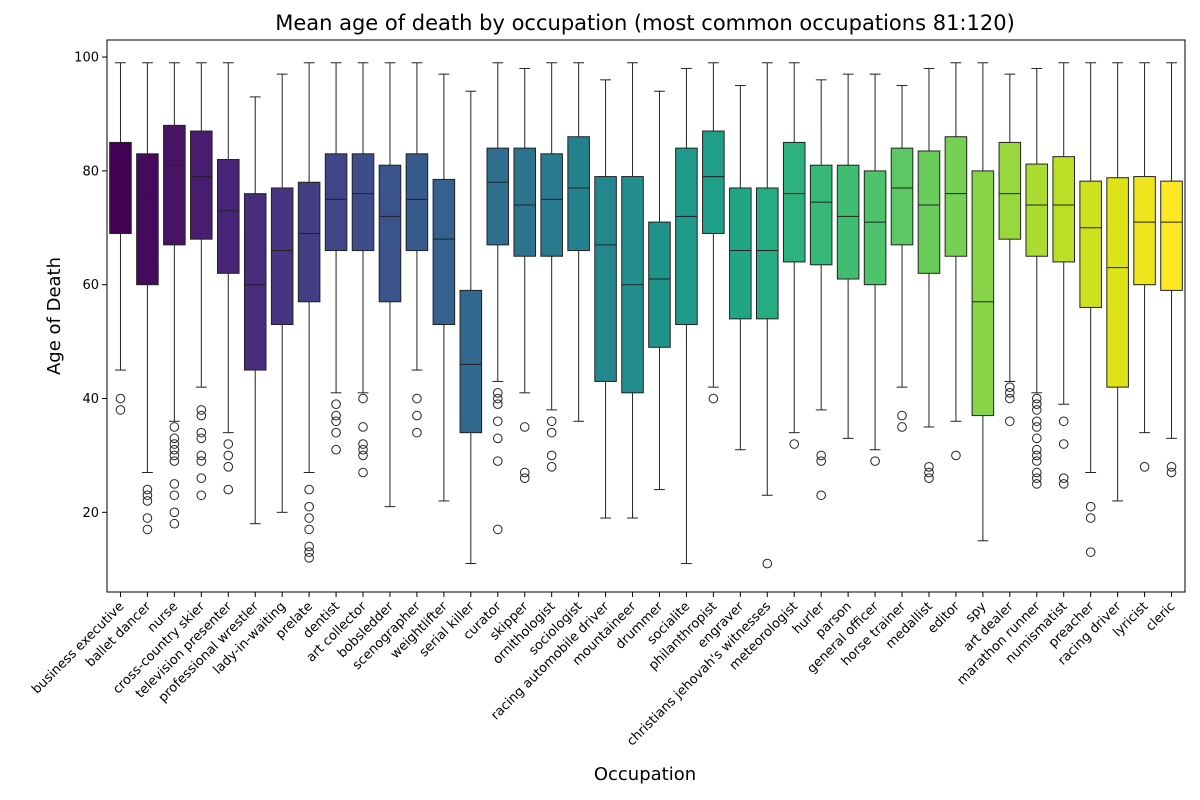 This screenshot has width=1200, height=800. Describe the element at coordinates (147, 298) in the screenshot. I see `box-ballet-dancer` at that location.